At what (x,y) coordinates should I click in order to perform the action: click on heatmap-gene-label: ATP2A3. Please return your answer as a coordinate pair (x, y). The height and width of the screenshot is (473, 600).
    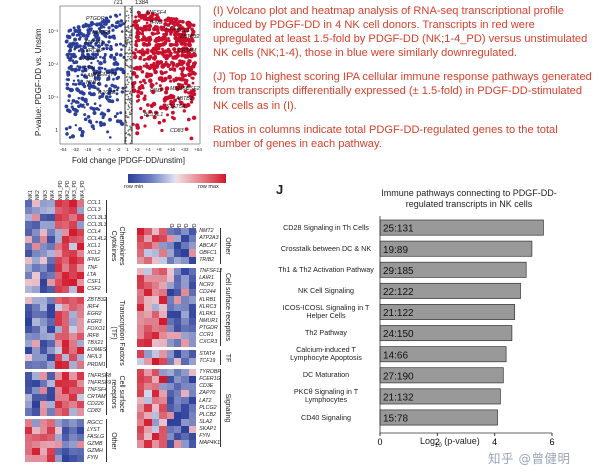
    Looking at the image, I should click on (209, 238).